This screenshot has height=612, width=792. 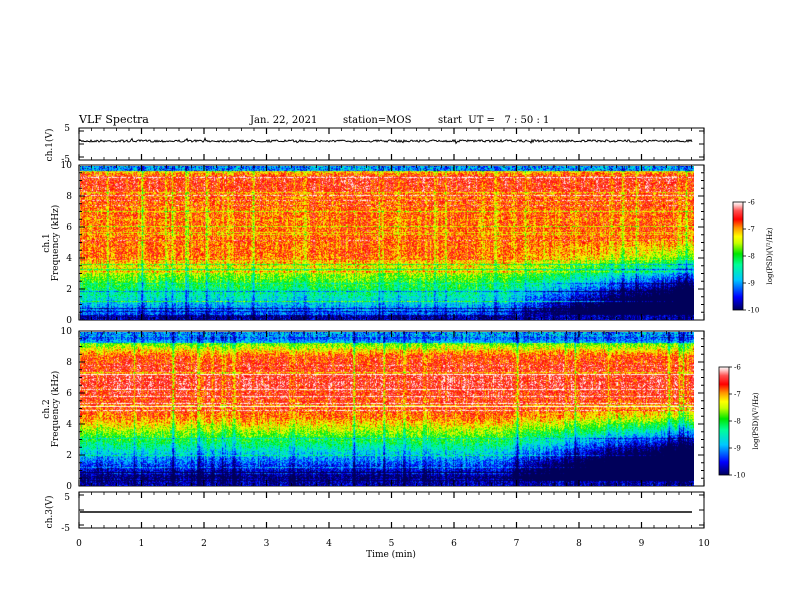 I want to click on ch1-colorbar-ticks: -6 -7 -8 -9 -10, so click(x=751, y=257).